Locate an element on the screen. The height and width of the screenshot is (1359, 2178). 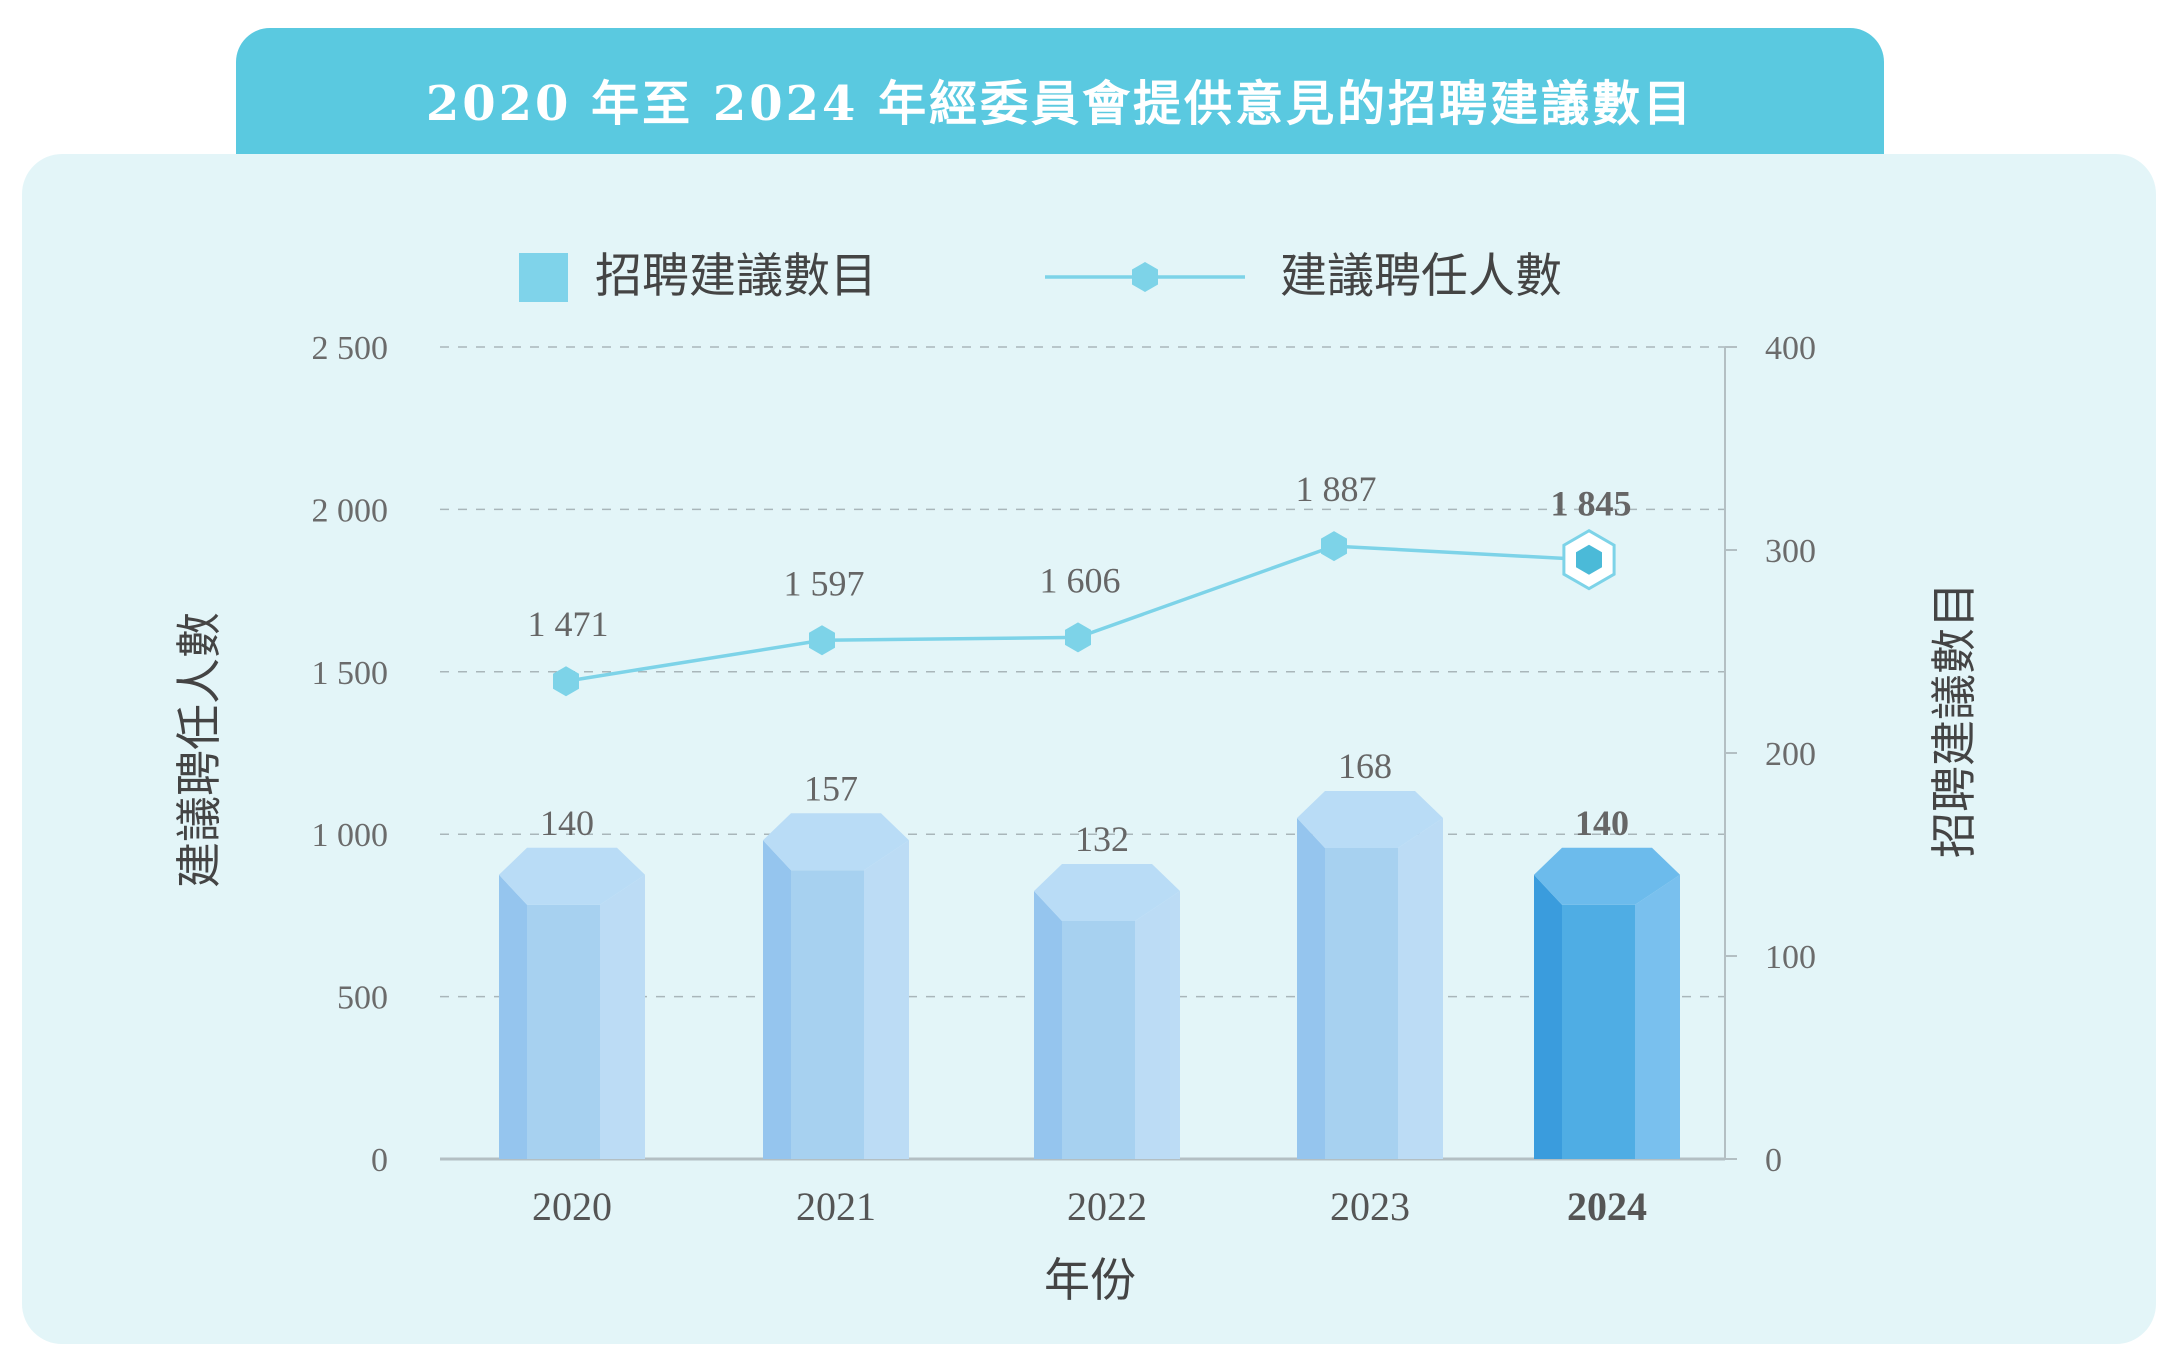
bar-2022 is located at coordinates (1107, 1011).